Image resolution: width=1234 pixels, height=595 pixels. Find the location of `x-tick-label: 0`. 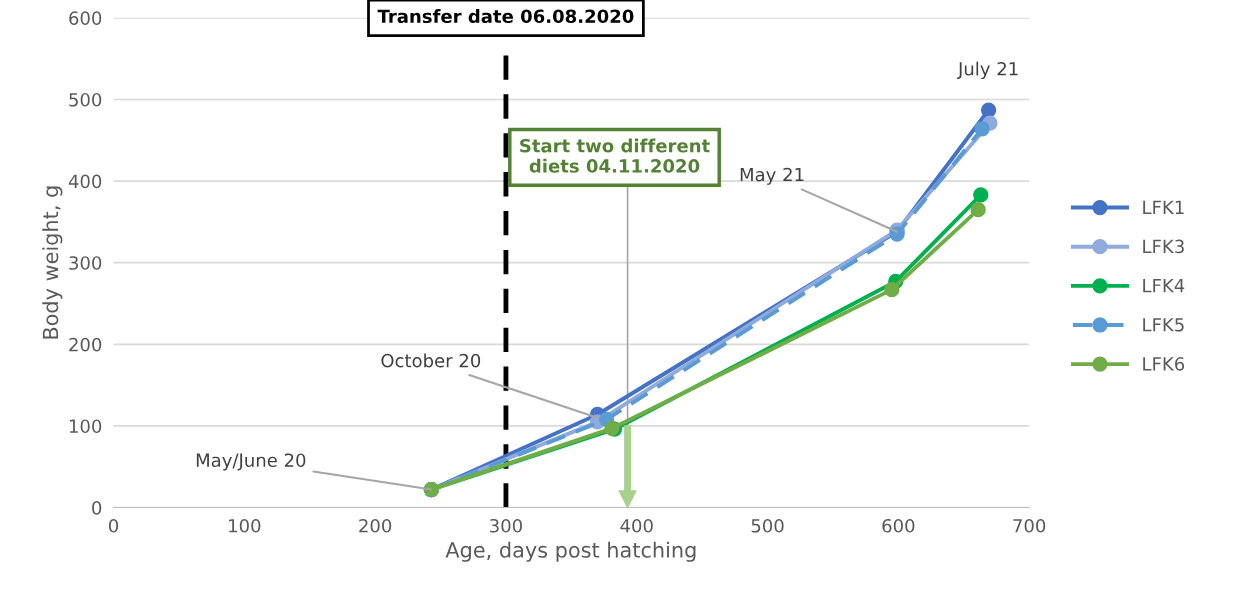

x-tick-label: 0 is located at coordinates (113, 525).